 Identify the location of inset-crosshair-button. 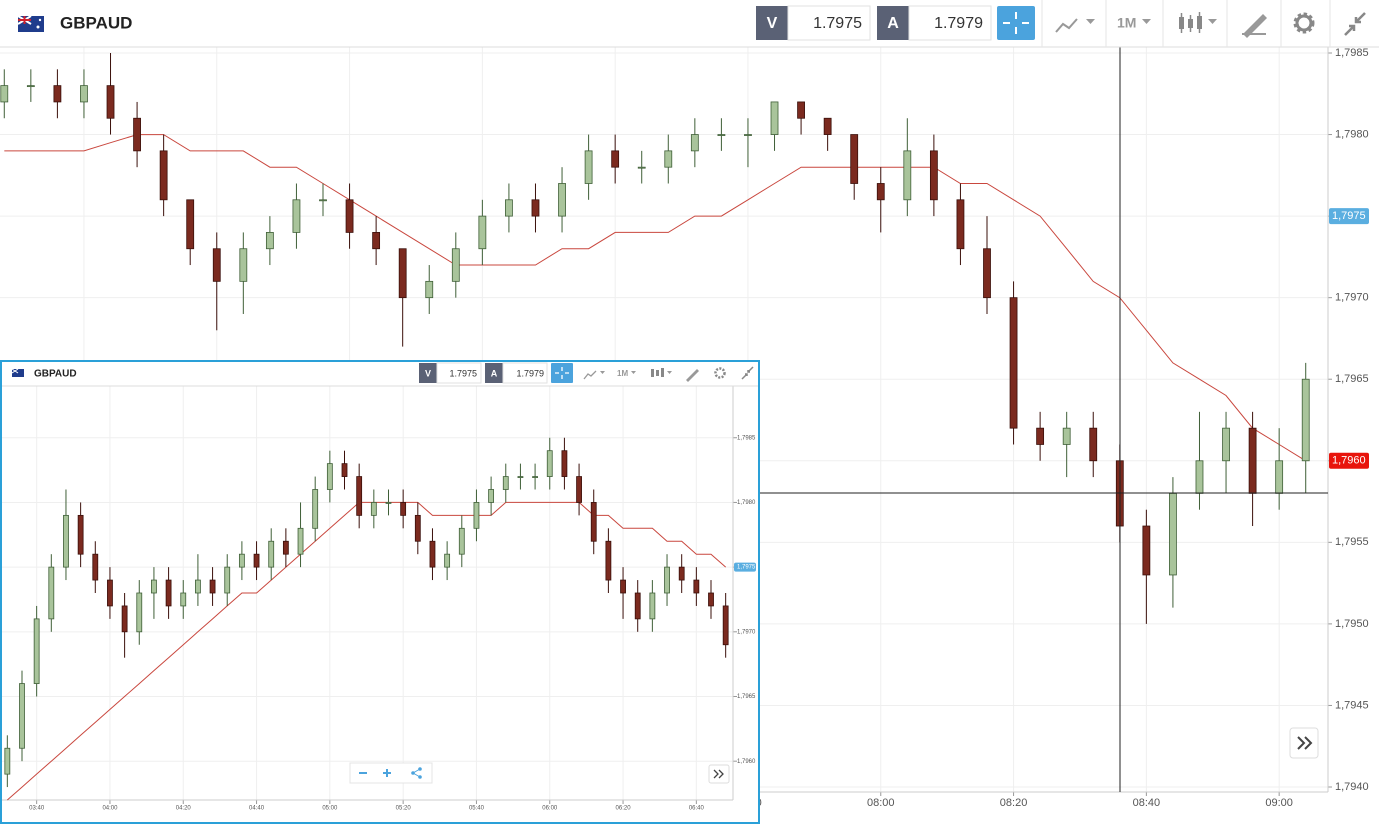
(562, 373).